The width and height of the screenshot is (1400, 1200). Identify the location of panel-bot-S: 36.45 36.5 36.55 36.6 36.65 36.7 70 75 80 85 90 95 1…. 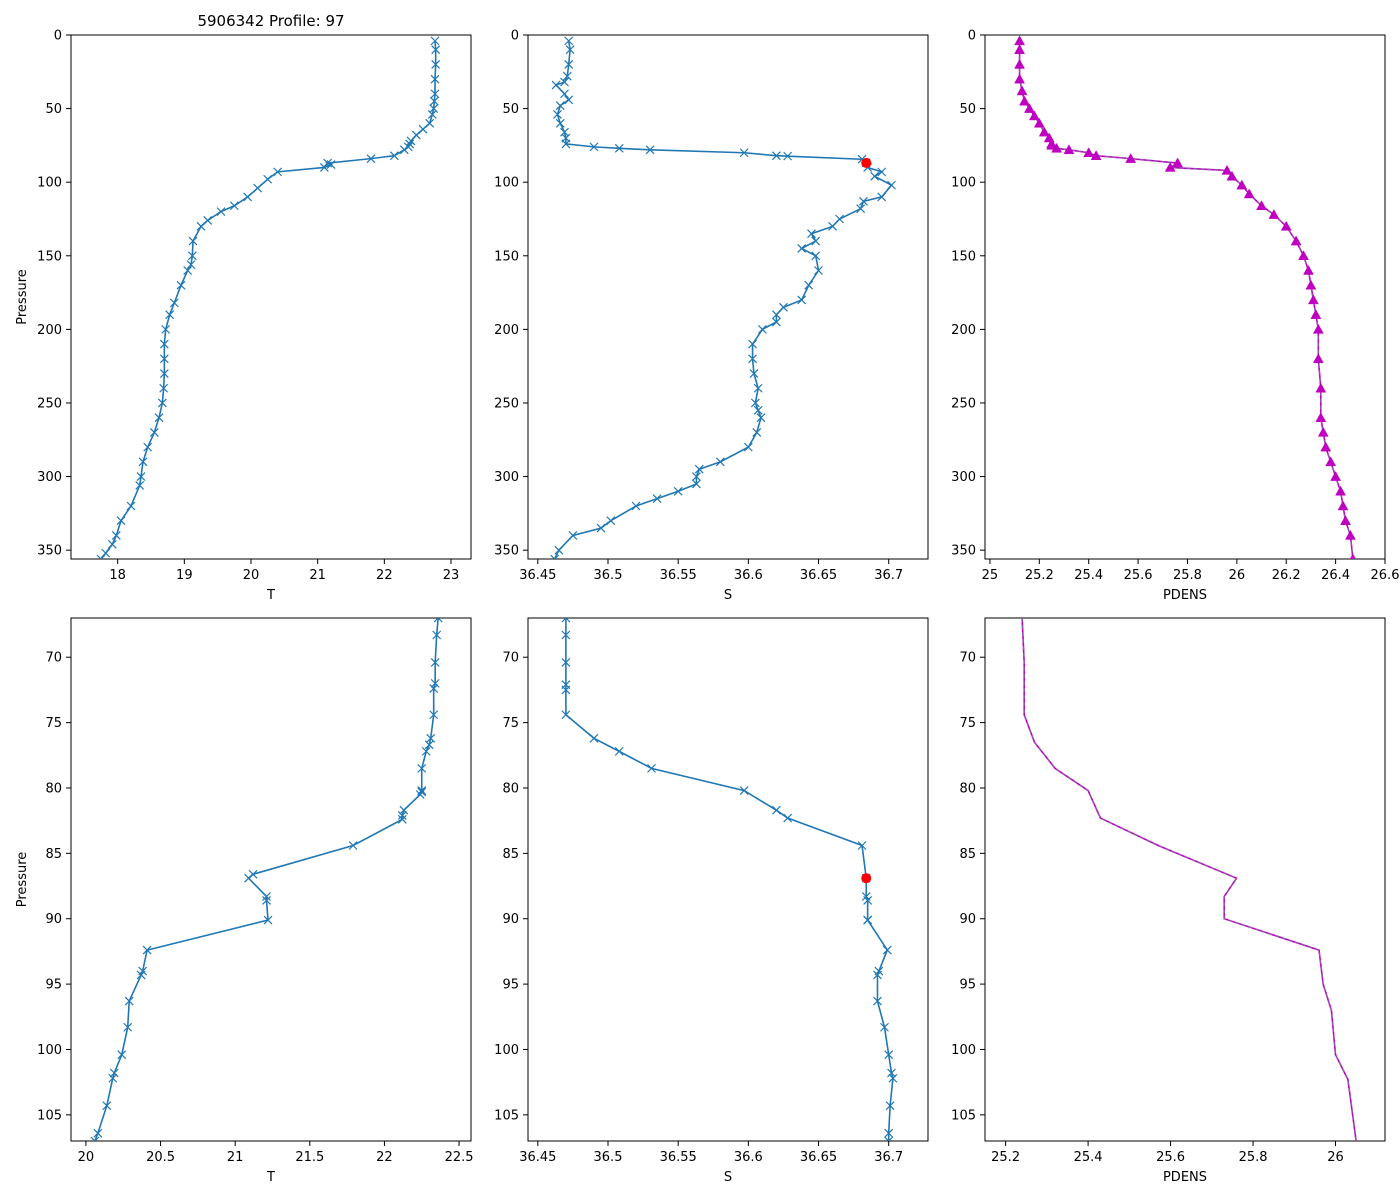
(711, 901).